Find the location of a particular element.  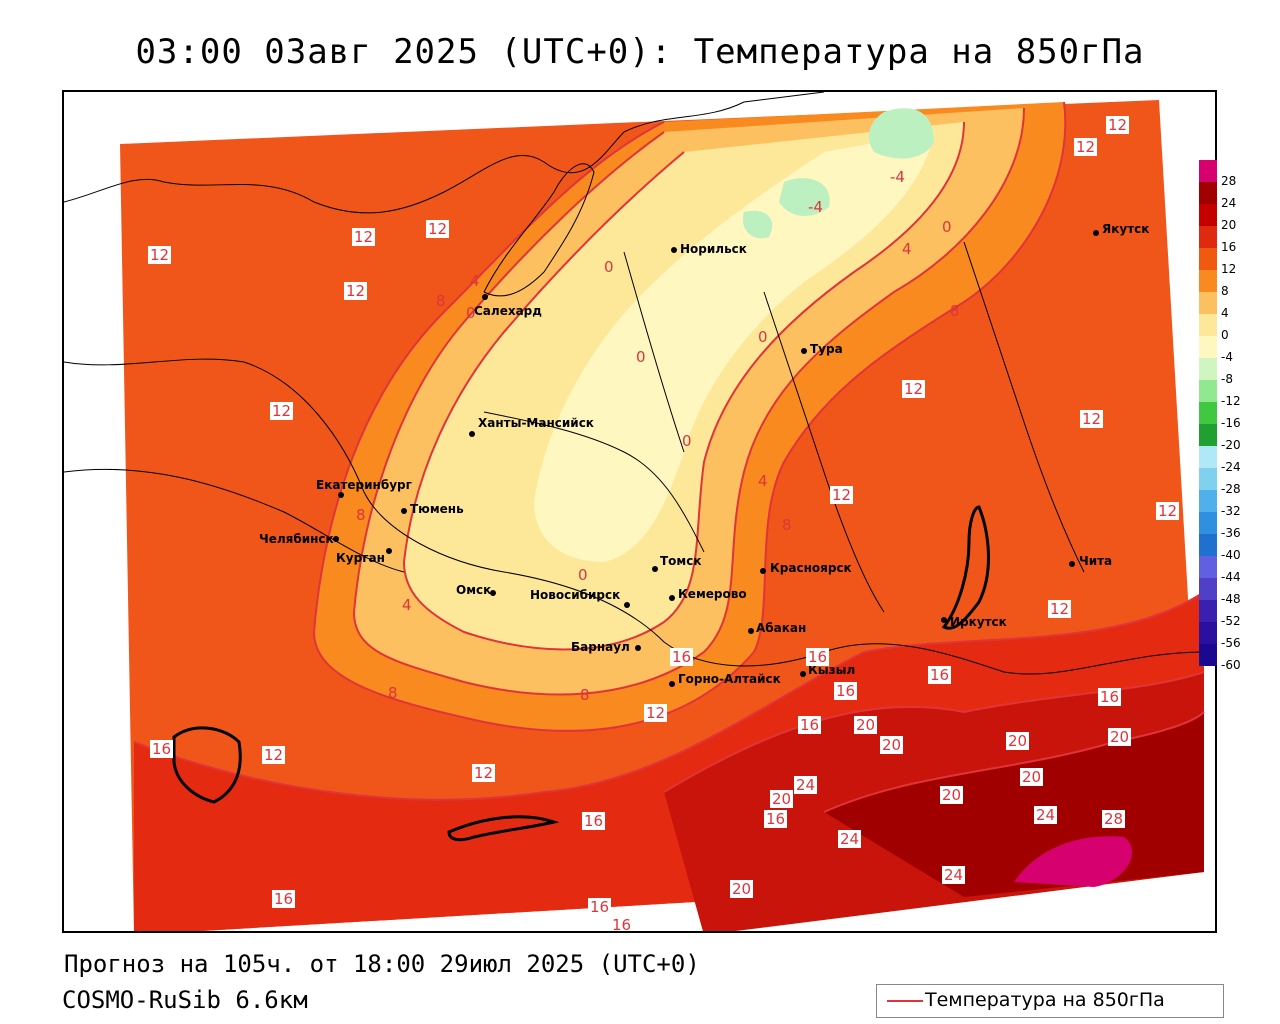

city-dot-ekat is located at coordinates (341, 495).